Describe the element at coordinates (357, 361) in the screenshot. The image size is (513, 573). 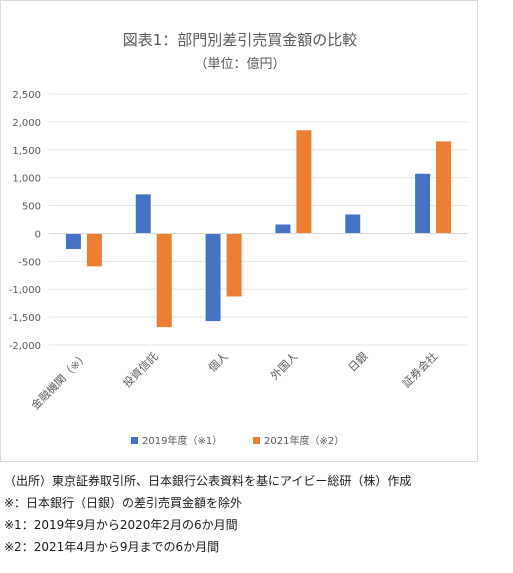
I see `x-category-label: 日銀` at that location.